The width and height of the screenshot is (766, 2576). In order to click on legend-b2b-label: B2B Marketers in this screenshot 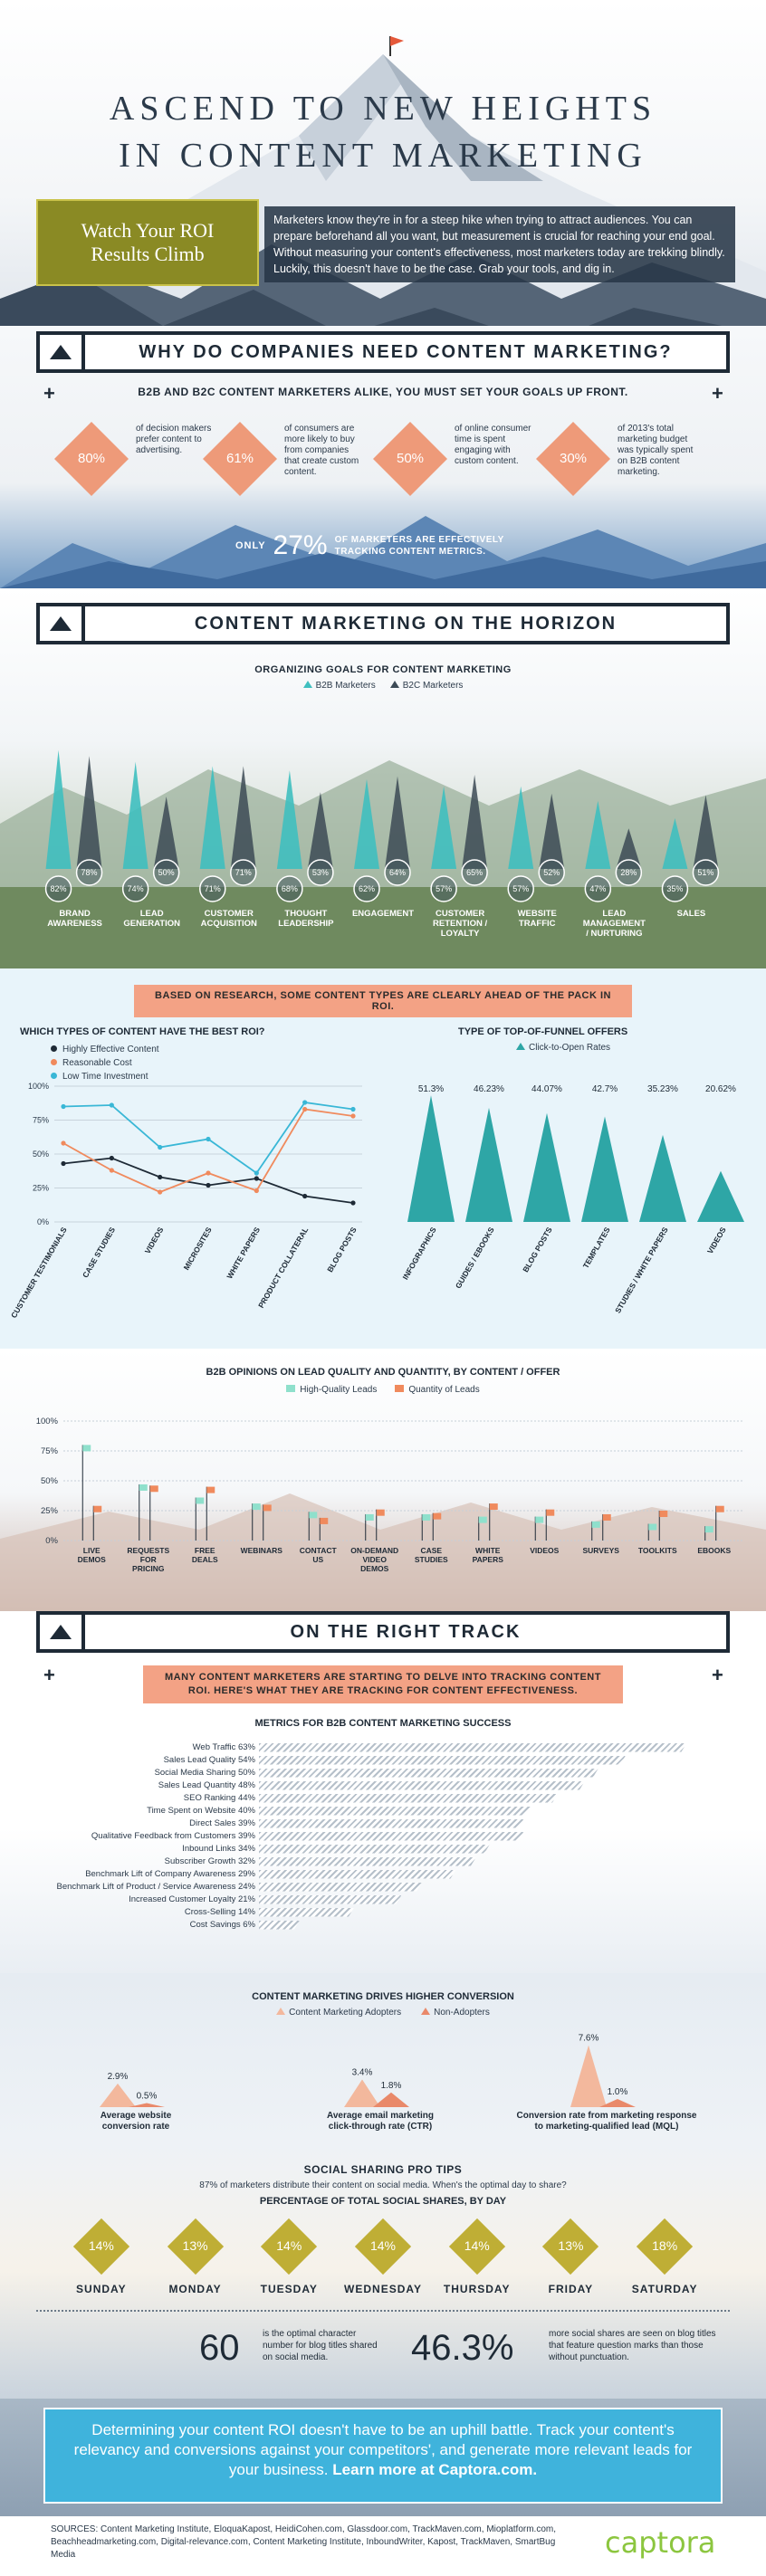, I will do `click(346, 686)`.